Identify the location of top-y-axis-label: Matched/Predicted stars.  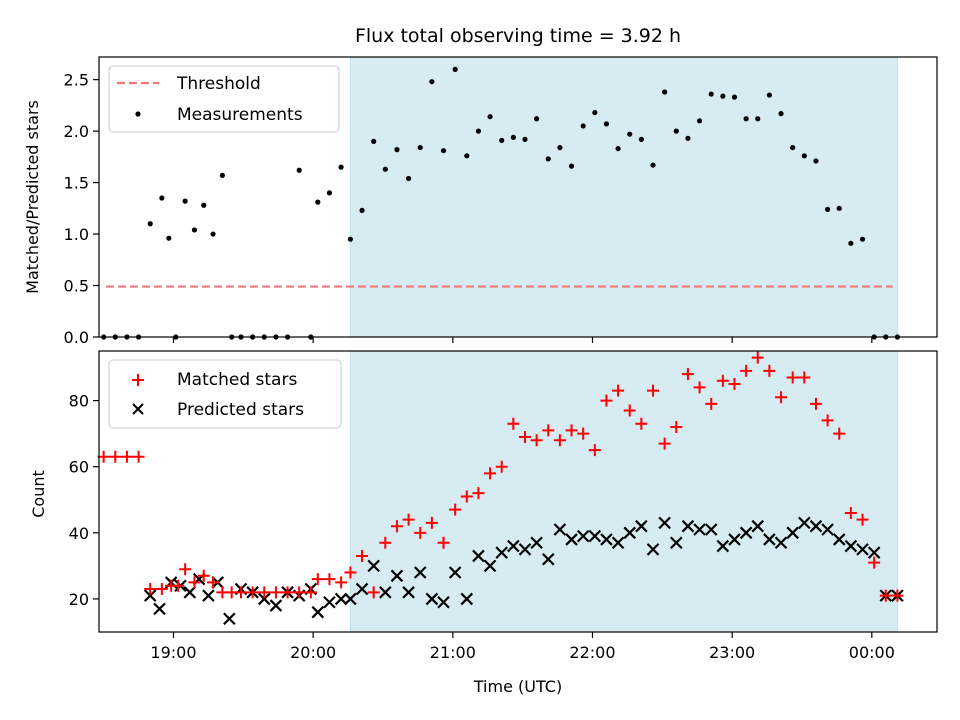
(32, 197).